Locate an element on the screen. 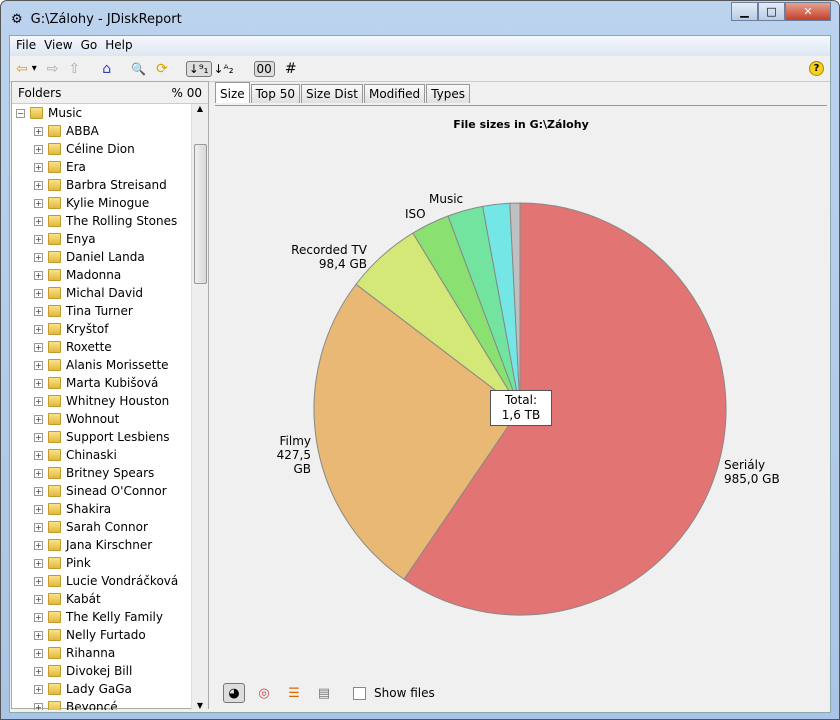 The height and width of the screenshot is (720, 840). minimize-button: ▁ is located at coordinates (744, 11).